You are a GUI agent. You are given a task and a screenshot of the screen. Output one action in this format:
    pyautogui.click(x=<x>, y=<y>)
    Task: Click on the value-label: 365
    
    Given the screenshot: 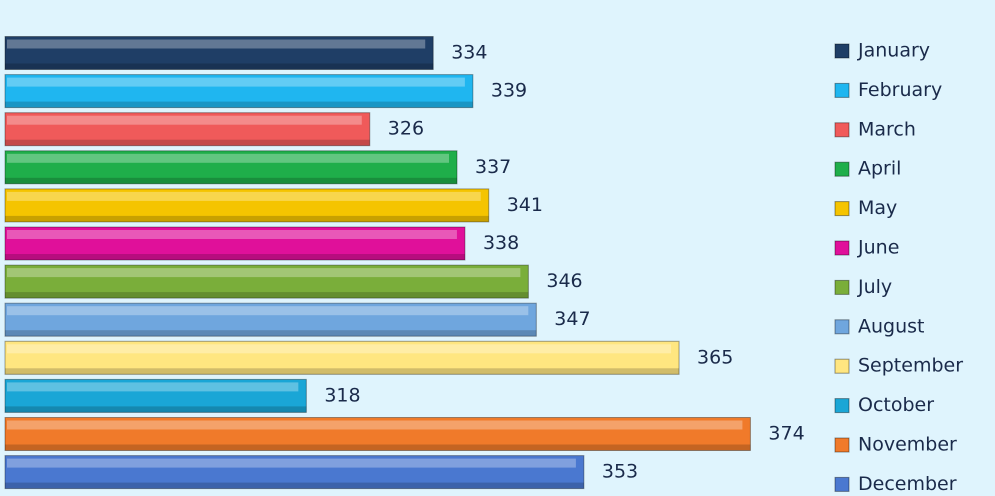 What is the action you would take?
    pyautogui.click(x=715, y=357)
    